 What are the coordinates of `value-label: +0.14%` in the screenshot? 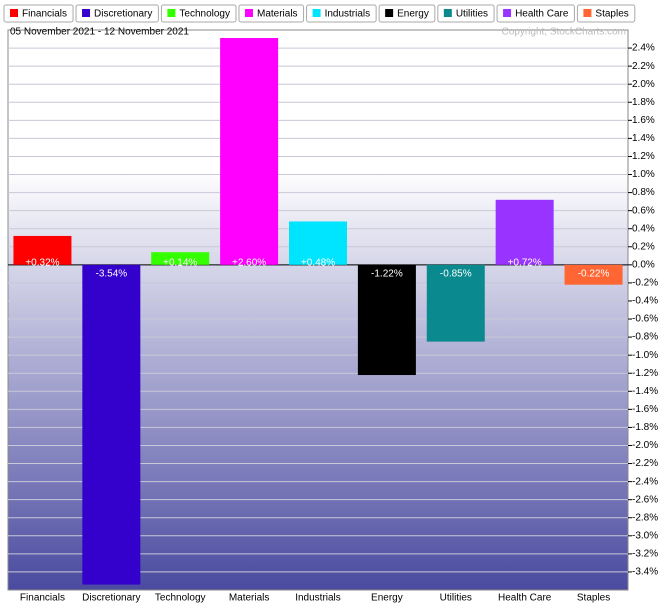 It's located at (180, 262).